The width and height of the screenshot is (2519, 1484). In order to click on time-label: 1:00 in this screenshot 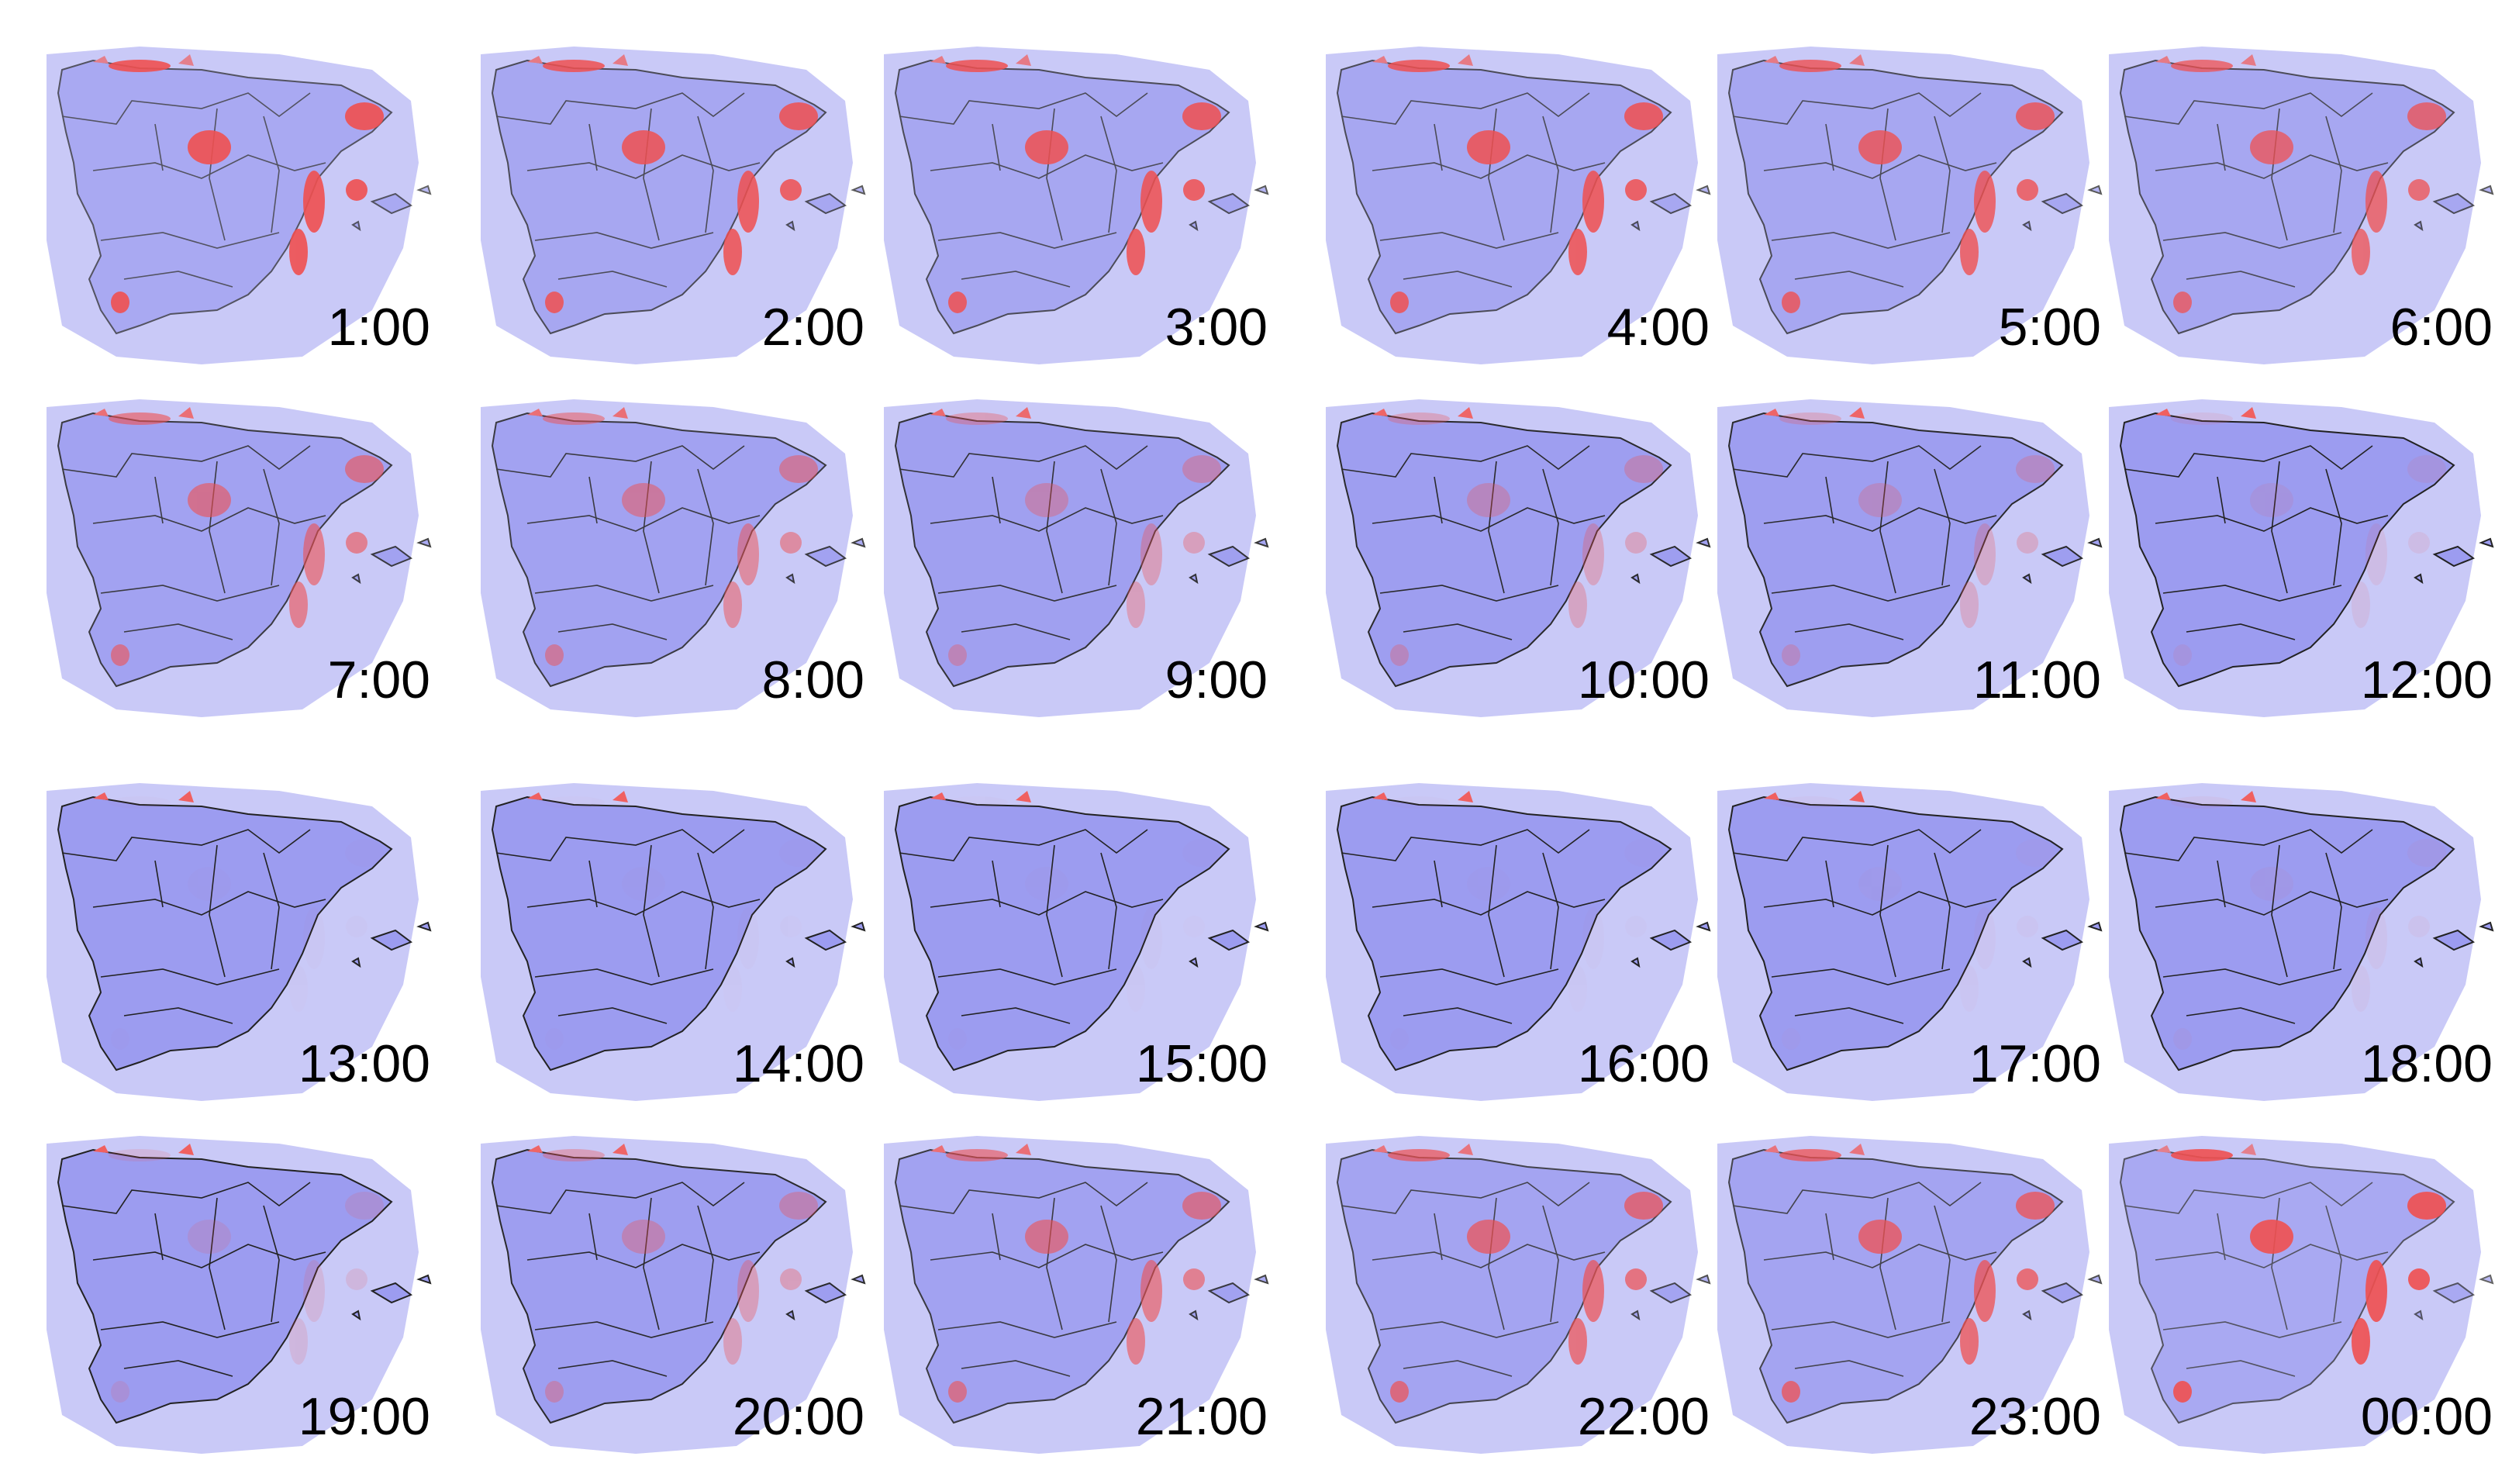, I will do `click(379, 328)`.